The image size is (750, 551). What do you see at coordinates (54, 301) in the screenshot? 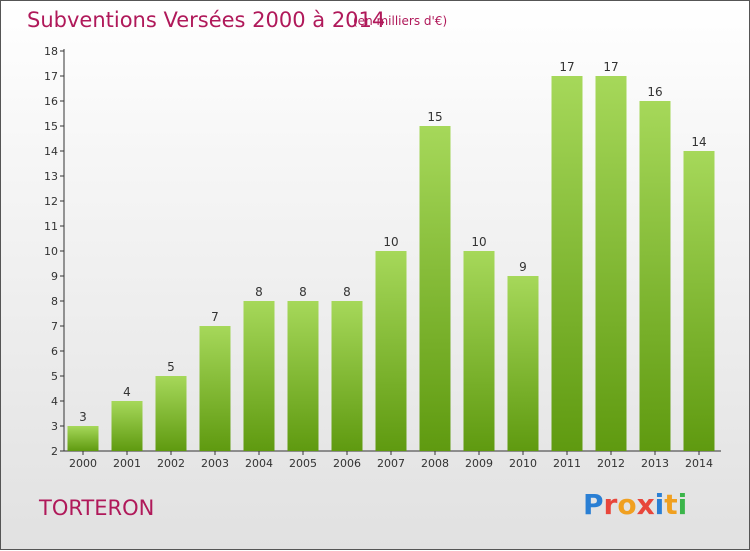
I see `y-tick-label: 8` at bounding box center [54, 301].